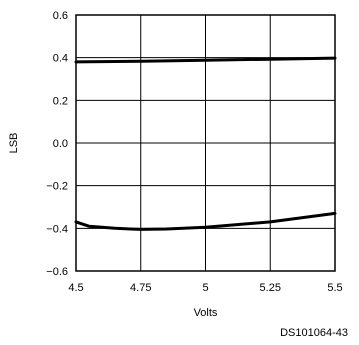  Describe the element at coordinates (314, 333) in the screenshot. I see `figure-id: DS101064-43` at that location.